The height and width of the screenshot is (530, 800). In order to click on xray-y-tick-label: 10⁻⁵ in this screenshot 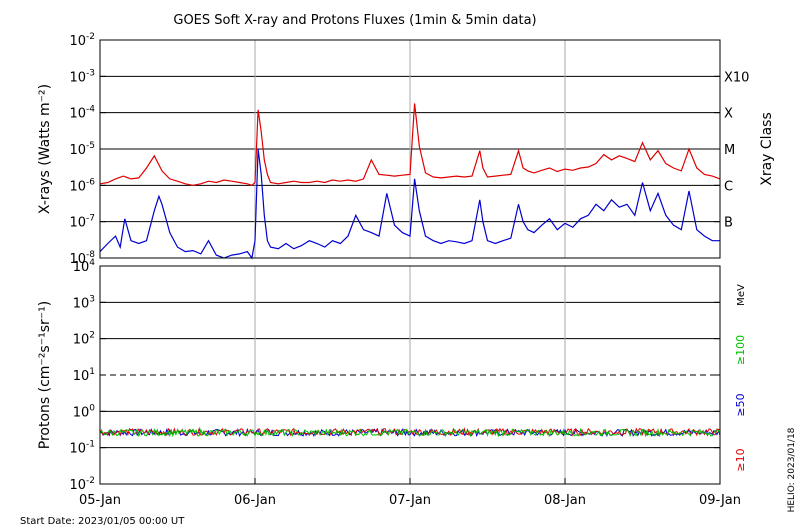, I will do `click(82, 149)`.